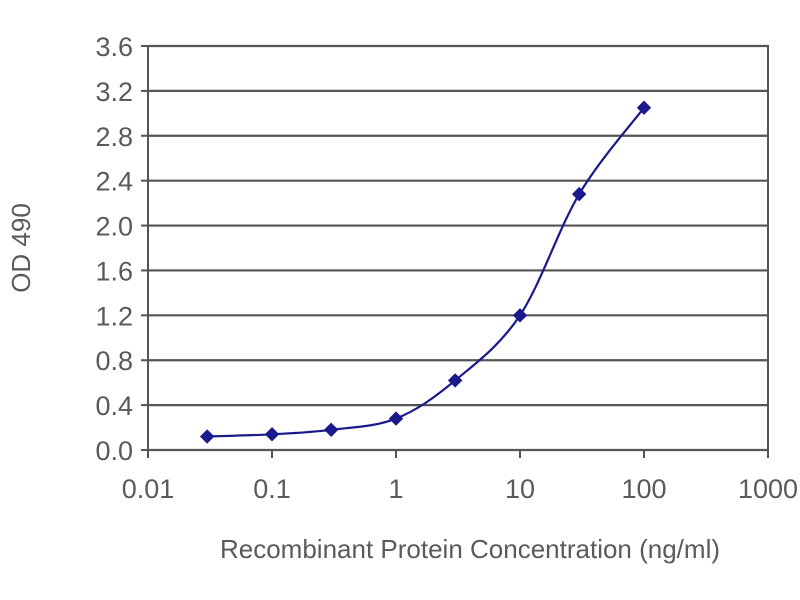  Describe the element at coordinates (272, 489) in the screenshot. I see `x-tick-label: 0.1` at that location.